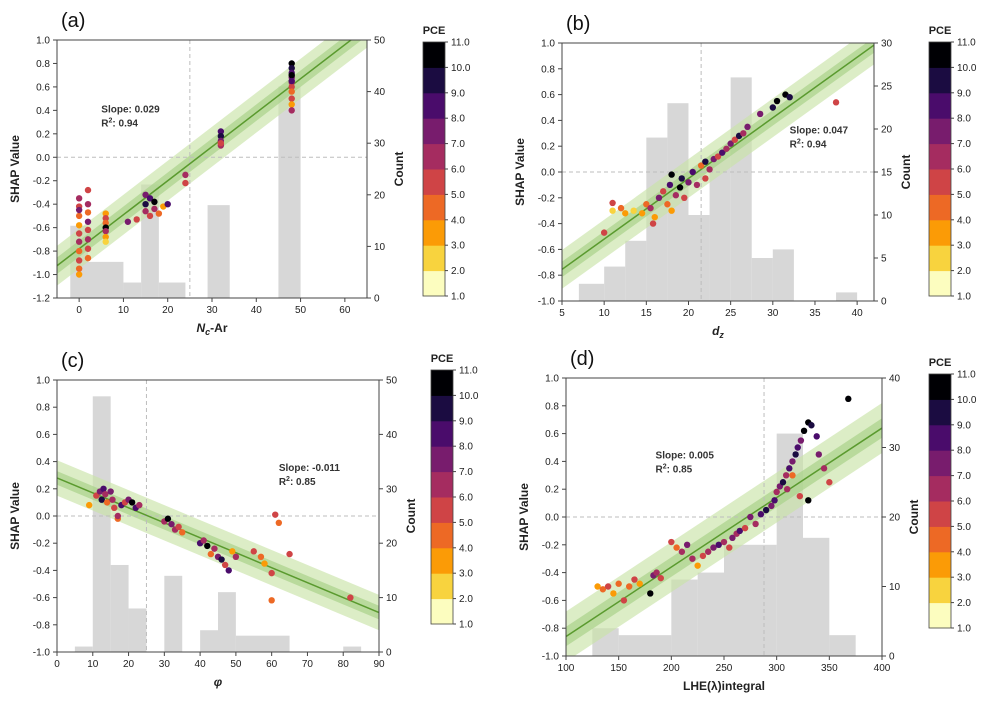 This screenshot has height=704, width=987. I want to click on panel-label: (d), so click(582, 359).